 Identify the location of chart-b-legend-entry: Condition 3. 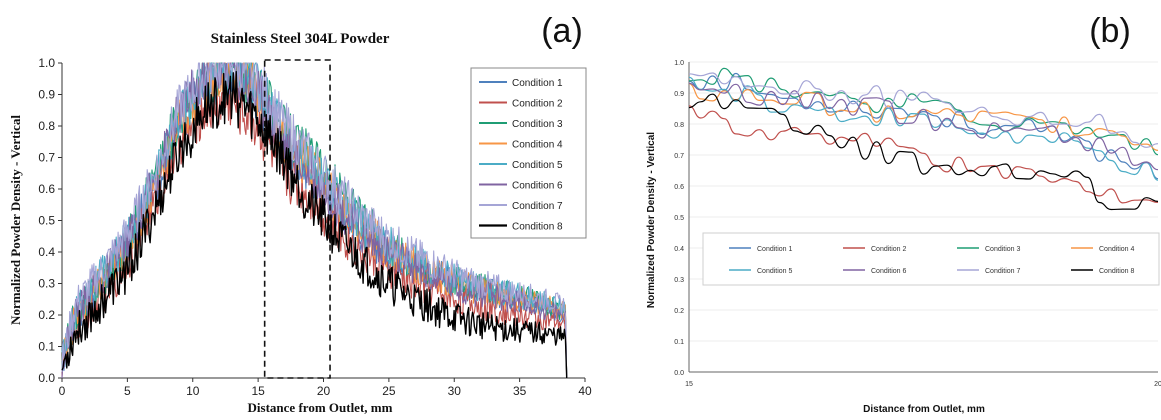
(1003, 249).